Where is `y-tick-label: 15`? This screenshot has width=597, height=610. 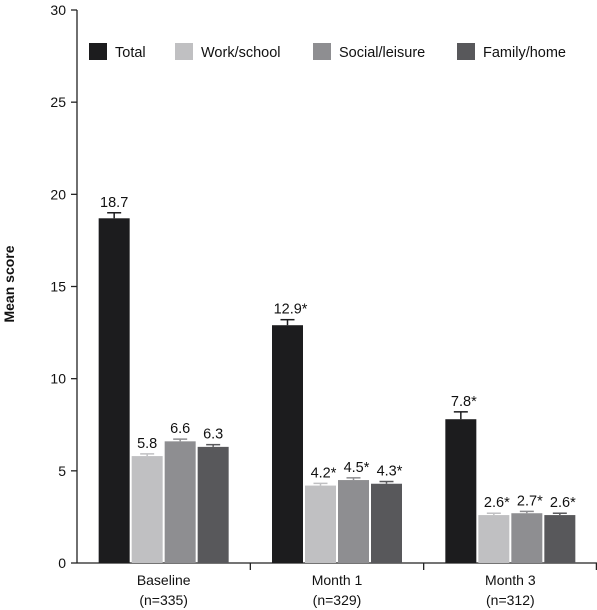 y-tick-label: 15 is located at coordinates (58, 287).